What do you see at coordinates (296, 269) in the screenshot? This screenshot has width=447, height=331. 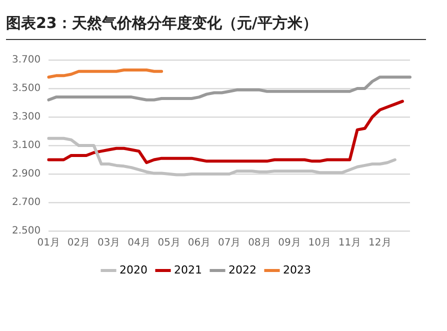 I see `legend-label: 2023` at bounding box center [296, 269].